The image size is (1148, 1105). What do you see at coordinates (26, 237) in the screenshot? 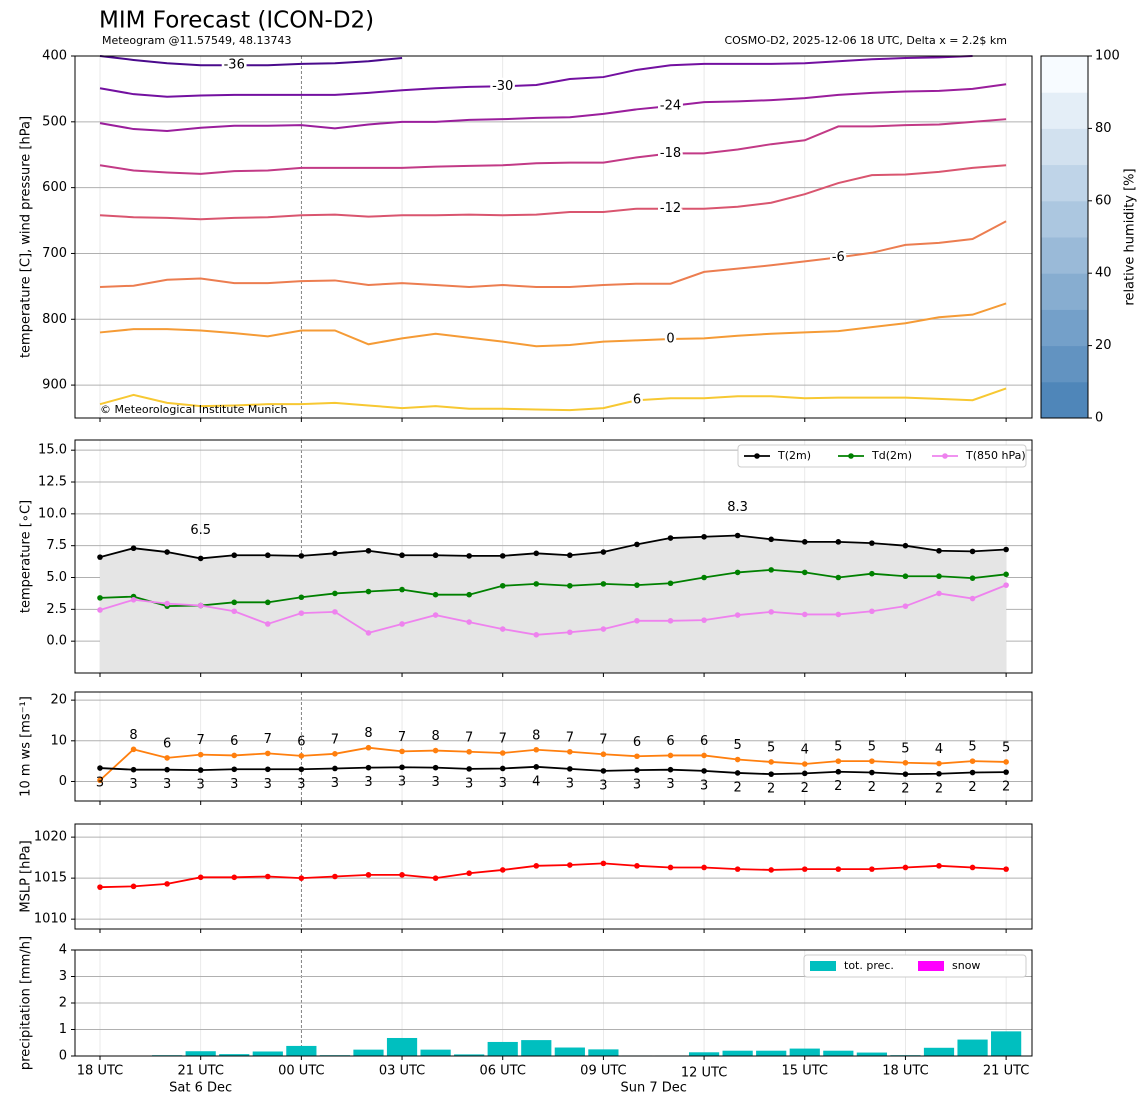
I see `y-axis-label: temperature [C], wind pressure [hPa]` at bounding box center [26, 237].